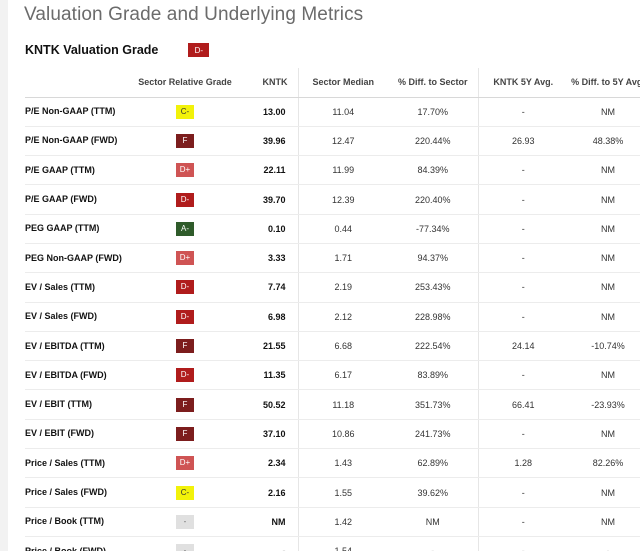 This screenshot has height=551, width=640. What do you see at coordinates (604, 141) in the screenshot?
I see `diff-to-5y-avg-value: 48.38%` at bounding box center [604, 141].